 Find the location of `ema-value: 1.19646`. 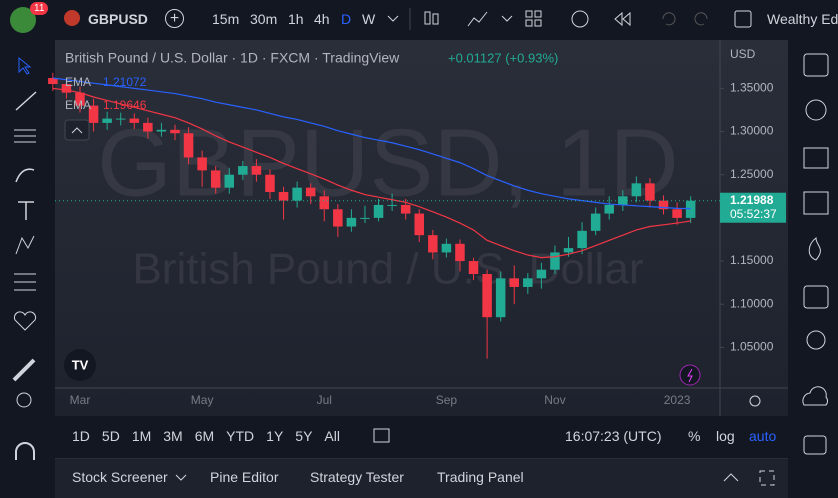

ema-value: 1.19646 is located at coordinates (125, 105).